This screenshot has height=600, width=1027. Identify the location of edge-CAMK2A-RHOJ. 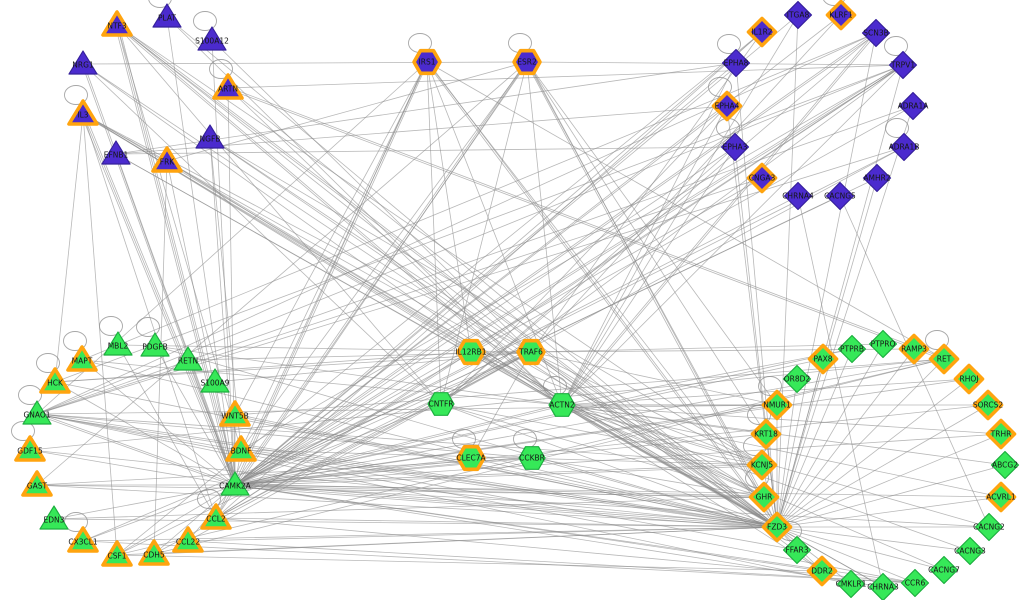
(602, 432).